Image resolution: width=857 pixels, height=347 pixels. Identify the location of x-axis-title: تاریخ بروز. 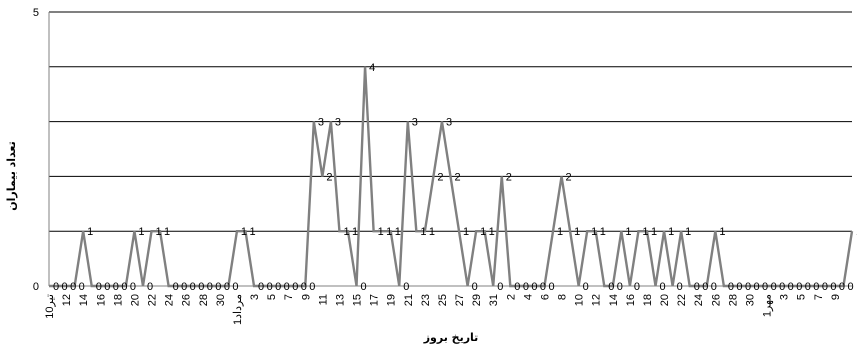
(451, 337).